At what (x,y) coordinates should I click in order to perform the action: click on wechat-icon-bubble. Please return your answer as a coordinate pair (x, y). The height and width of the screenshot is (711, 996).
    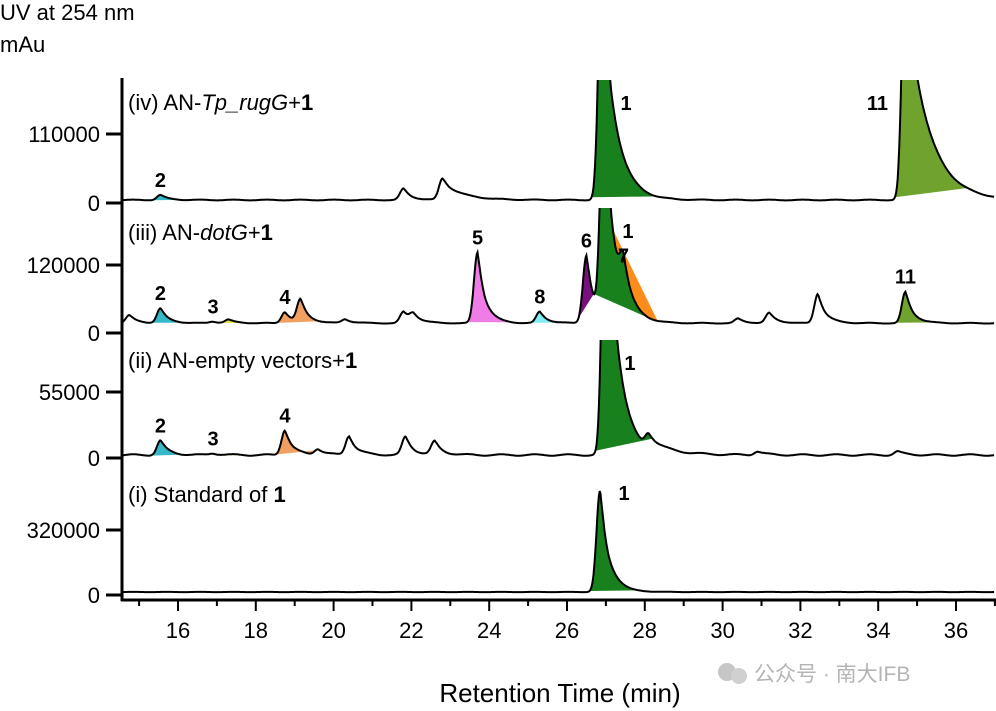
    Looking at the image, I should click on (739, 676).